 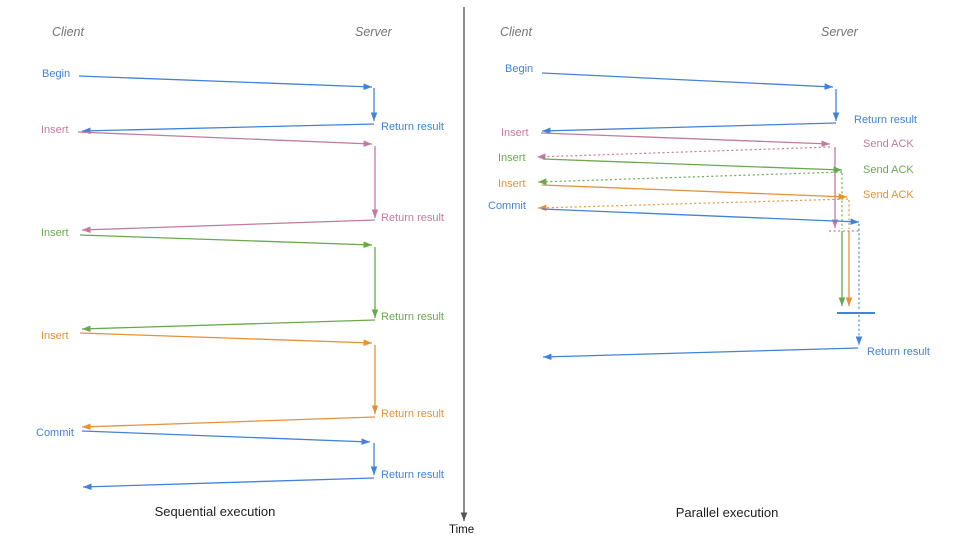 What do you see at coordinates (516, 32) in the screenshot?
I see `par-client-header: Client` at bounding box center [516, 32].